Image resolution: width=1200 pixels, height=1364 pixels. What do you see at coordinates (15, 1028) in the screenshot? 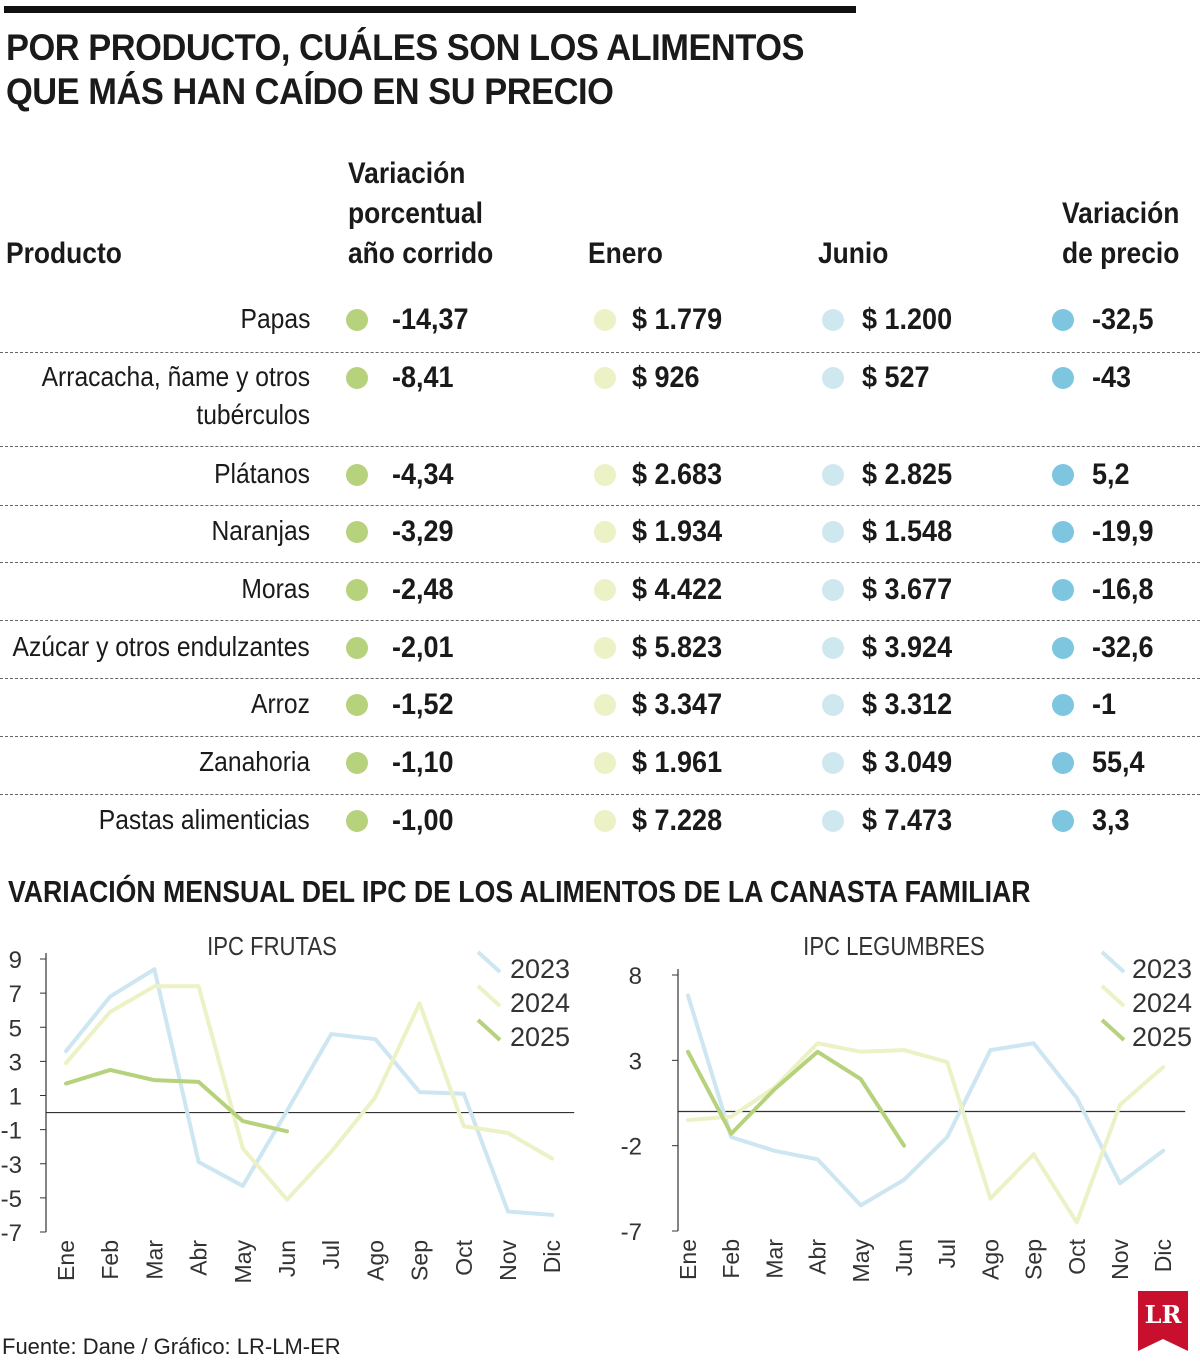
I see `y-tick-label: 5` at bounding box center [15, 1028].